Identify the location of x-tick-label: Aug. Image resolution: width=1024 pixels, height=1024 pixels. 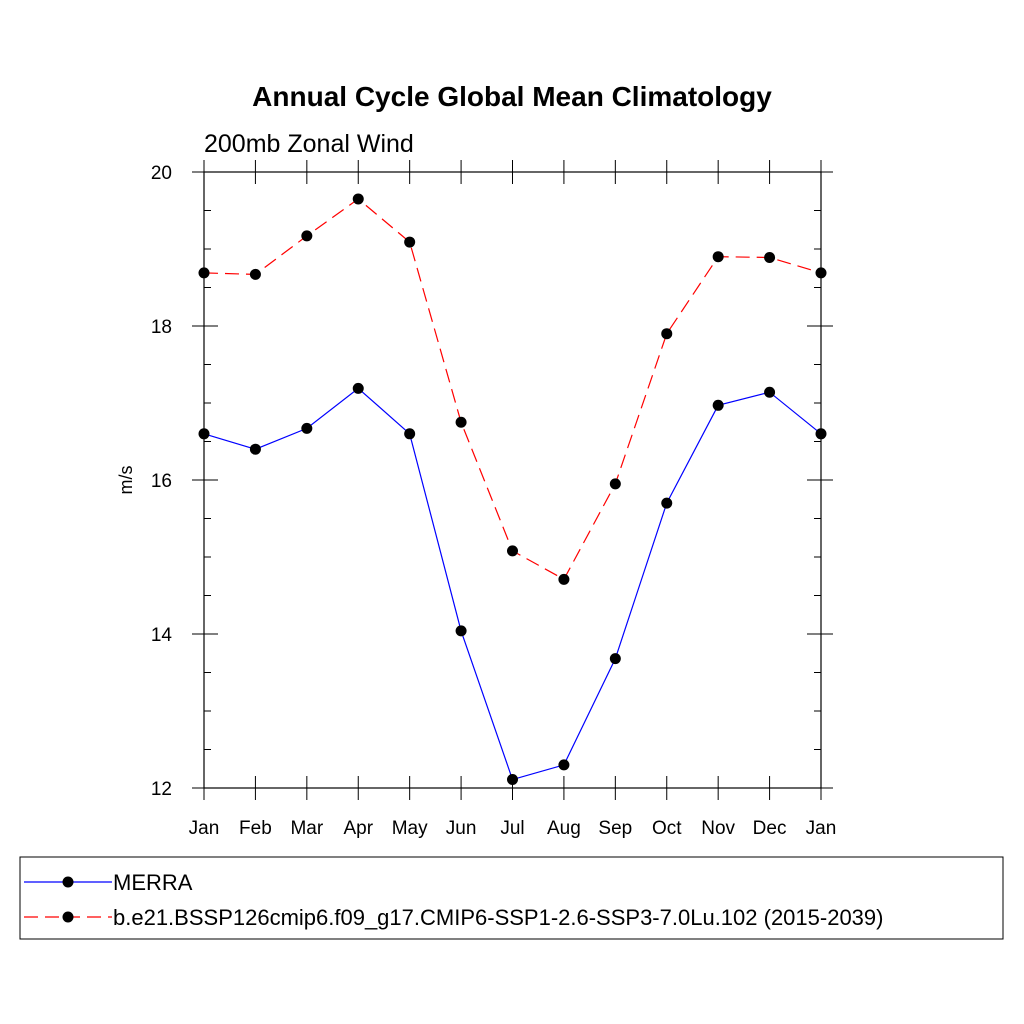
(564, 828).